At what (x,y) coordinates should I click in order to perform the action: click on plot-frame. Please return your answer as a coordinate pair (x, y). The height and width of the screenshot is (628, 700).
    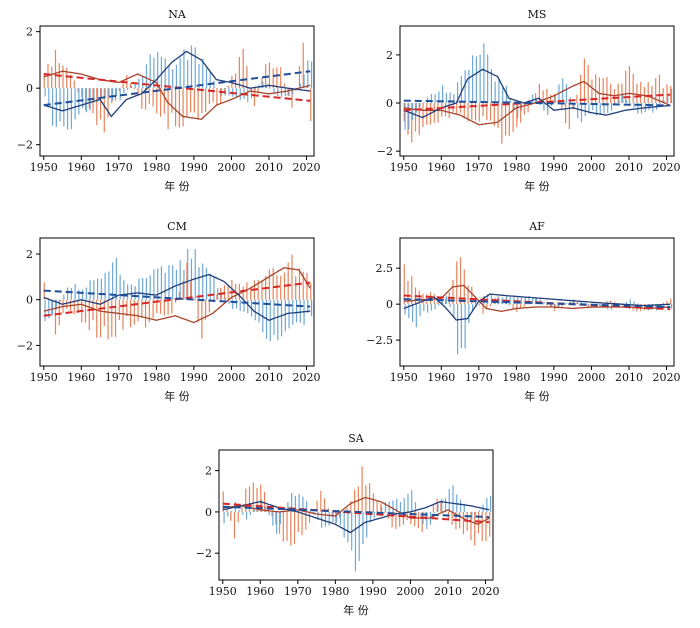
    Looking at the image, I should click on (177, 302).